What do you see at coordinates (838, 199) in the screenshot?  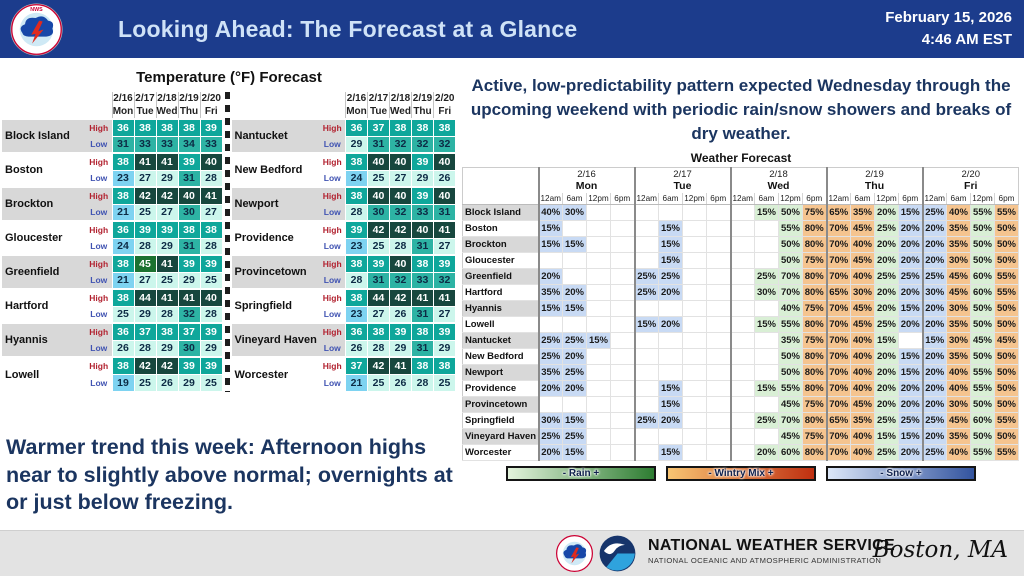 I see `weather-time-header: 12am` at bounding box center [838, 199].